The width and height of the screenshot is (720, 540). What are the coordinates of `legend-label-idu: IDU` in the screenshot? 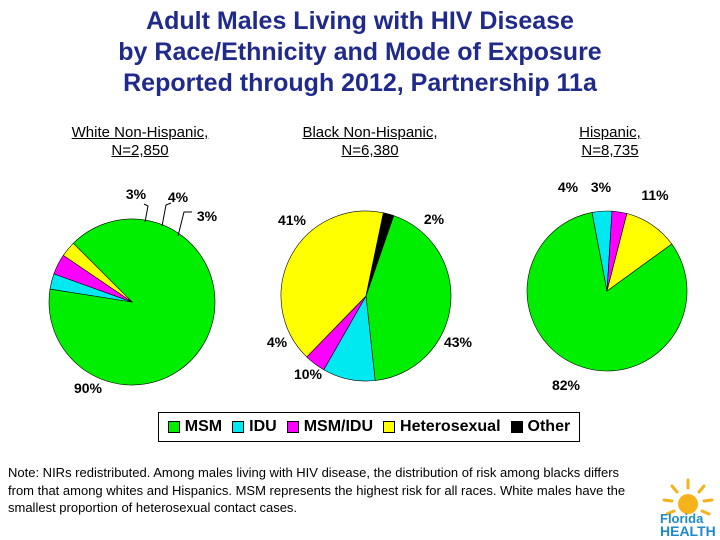 It's located at (263, 426).